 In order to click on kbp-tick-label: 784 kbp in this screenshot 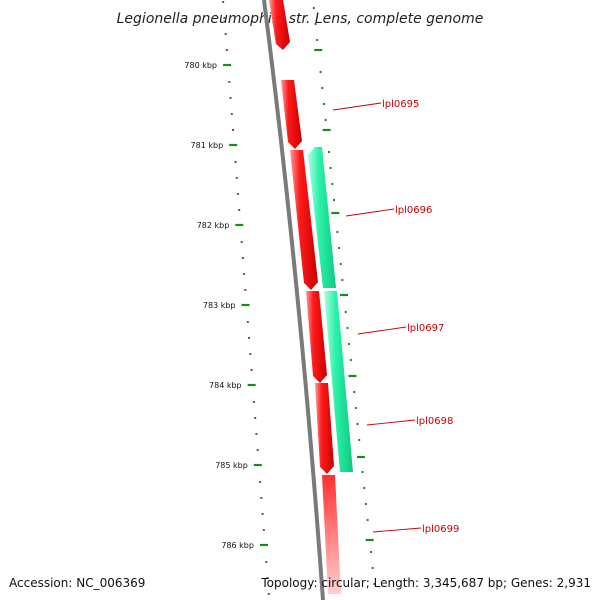, I will do `click(225, 385)`.